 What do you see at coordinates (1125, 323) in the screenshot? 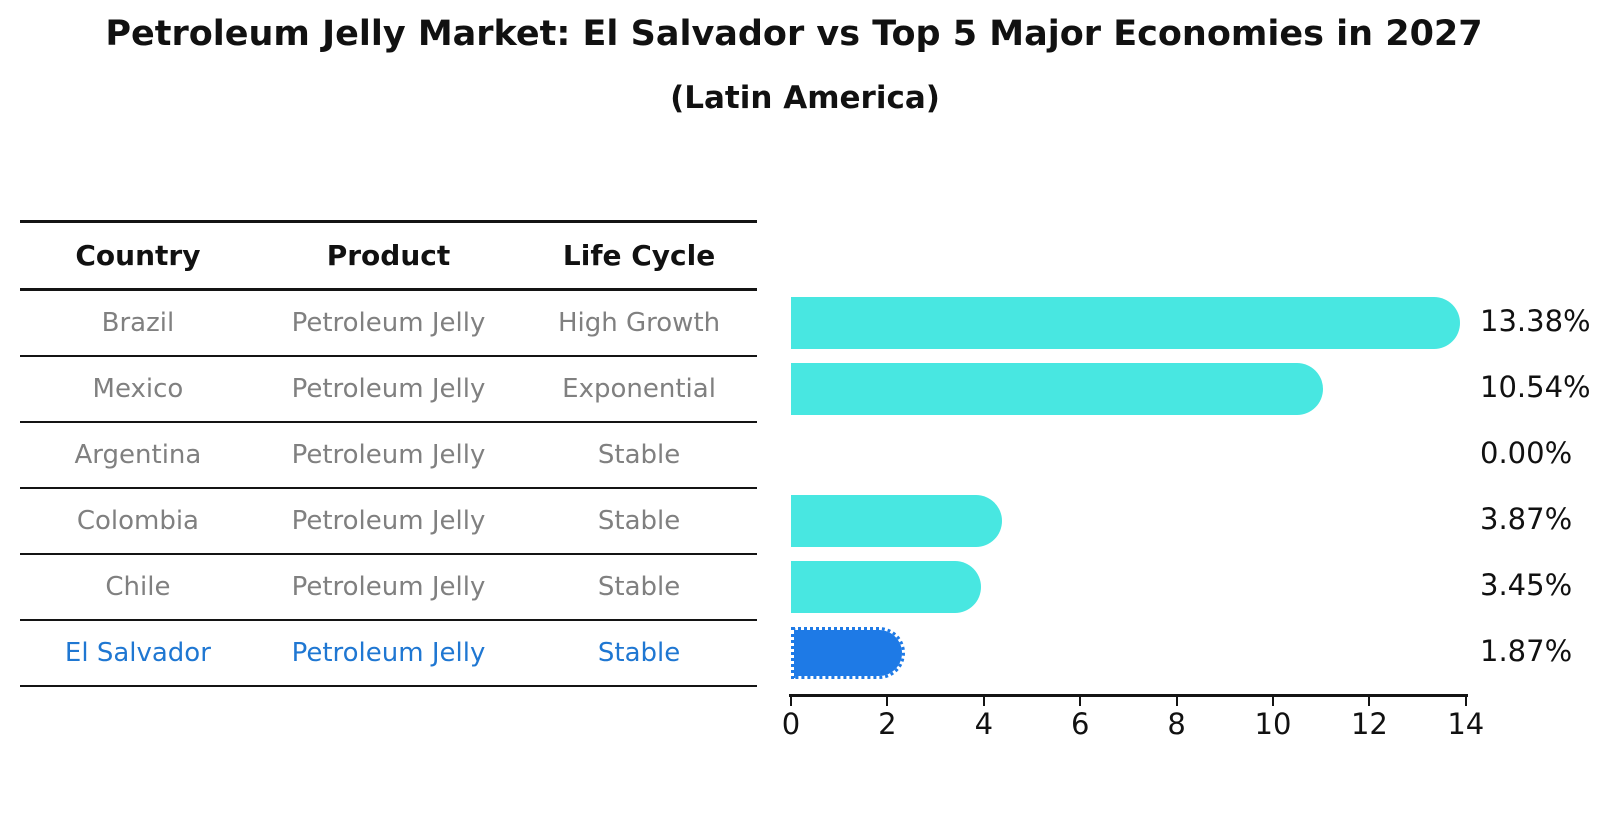
I see `bar-brazil` at bounding box center [1125, 323].